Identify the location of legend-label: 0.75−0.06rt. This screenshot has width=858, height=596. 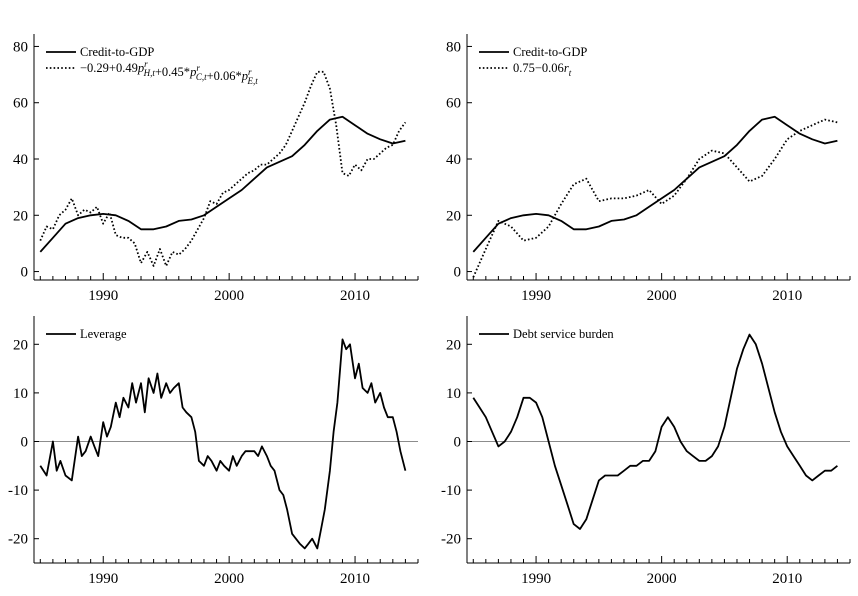
(542, 69).